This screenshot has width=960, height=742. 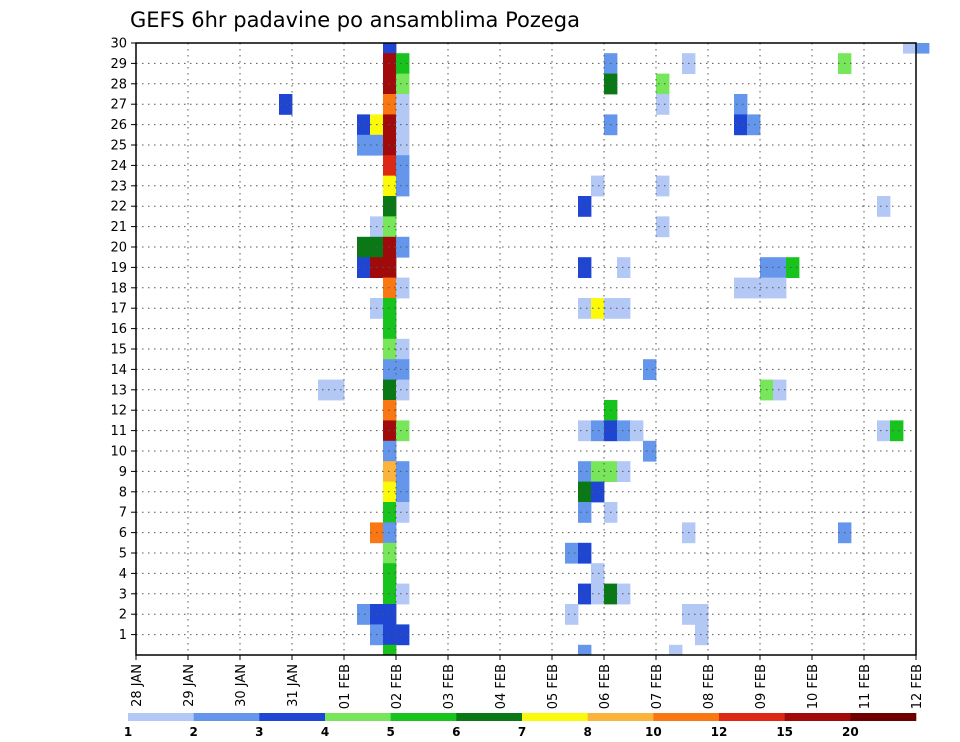 I want to click on y-tick-label: 22, so click(x=118, y=207).